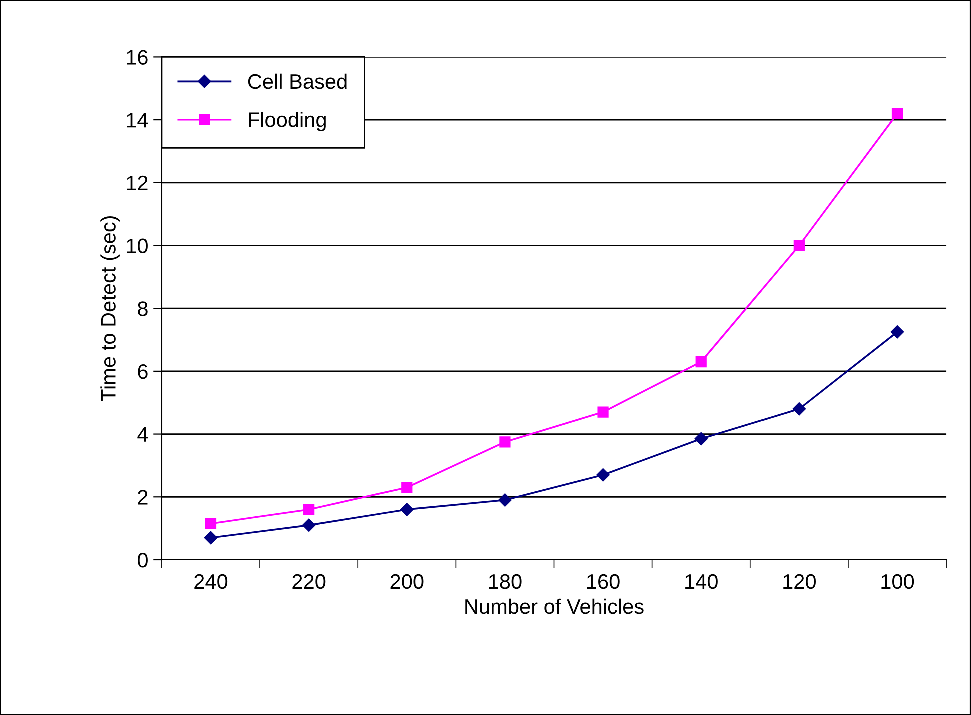 This screenshot has width=971, height=715. Describe the element at coordinates (143, 497) in the screenshot. I see `y-tick-label: 2` at that location.